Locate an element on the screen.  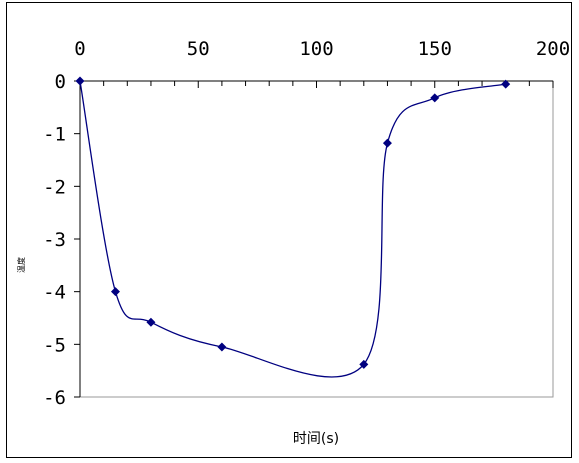
x-tick-label: 100 is located at coordinates (316, 49).